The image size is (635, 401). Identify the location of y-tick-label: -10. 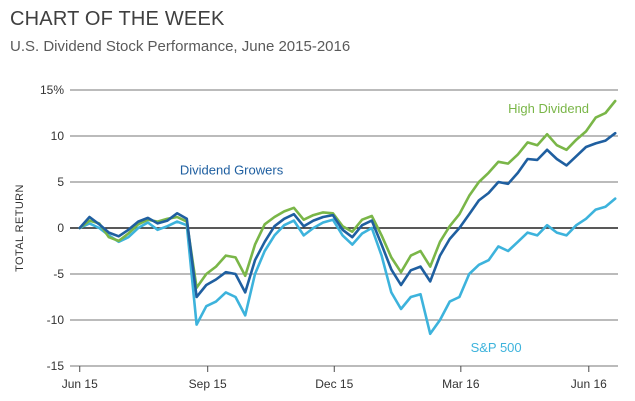
(56, 320).